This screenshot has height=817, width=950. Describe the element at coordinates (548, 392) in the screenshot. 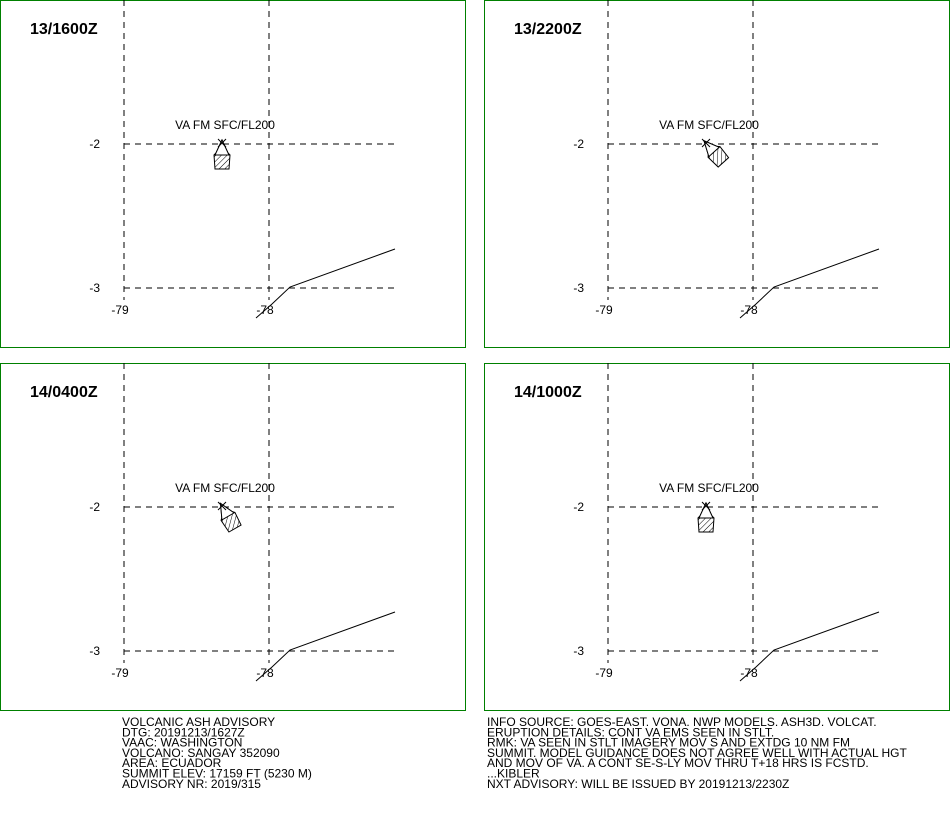

I see `valid-time: 14/1000Z` at that location.